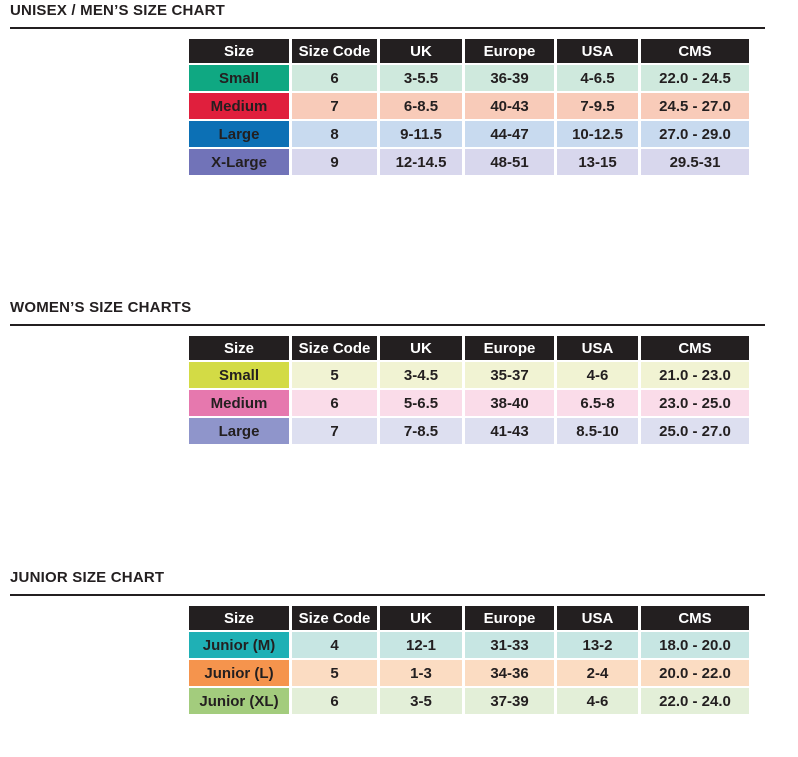 The width and height of the screenshot is (798, 757). I want to click on table-row: Junior (M) 4 12-1 31-33 13-2 18.0 - 20.0, so click(469, 645).